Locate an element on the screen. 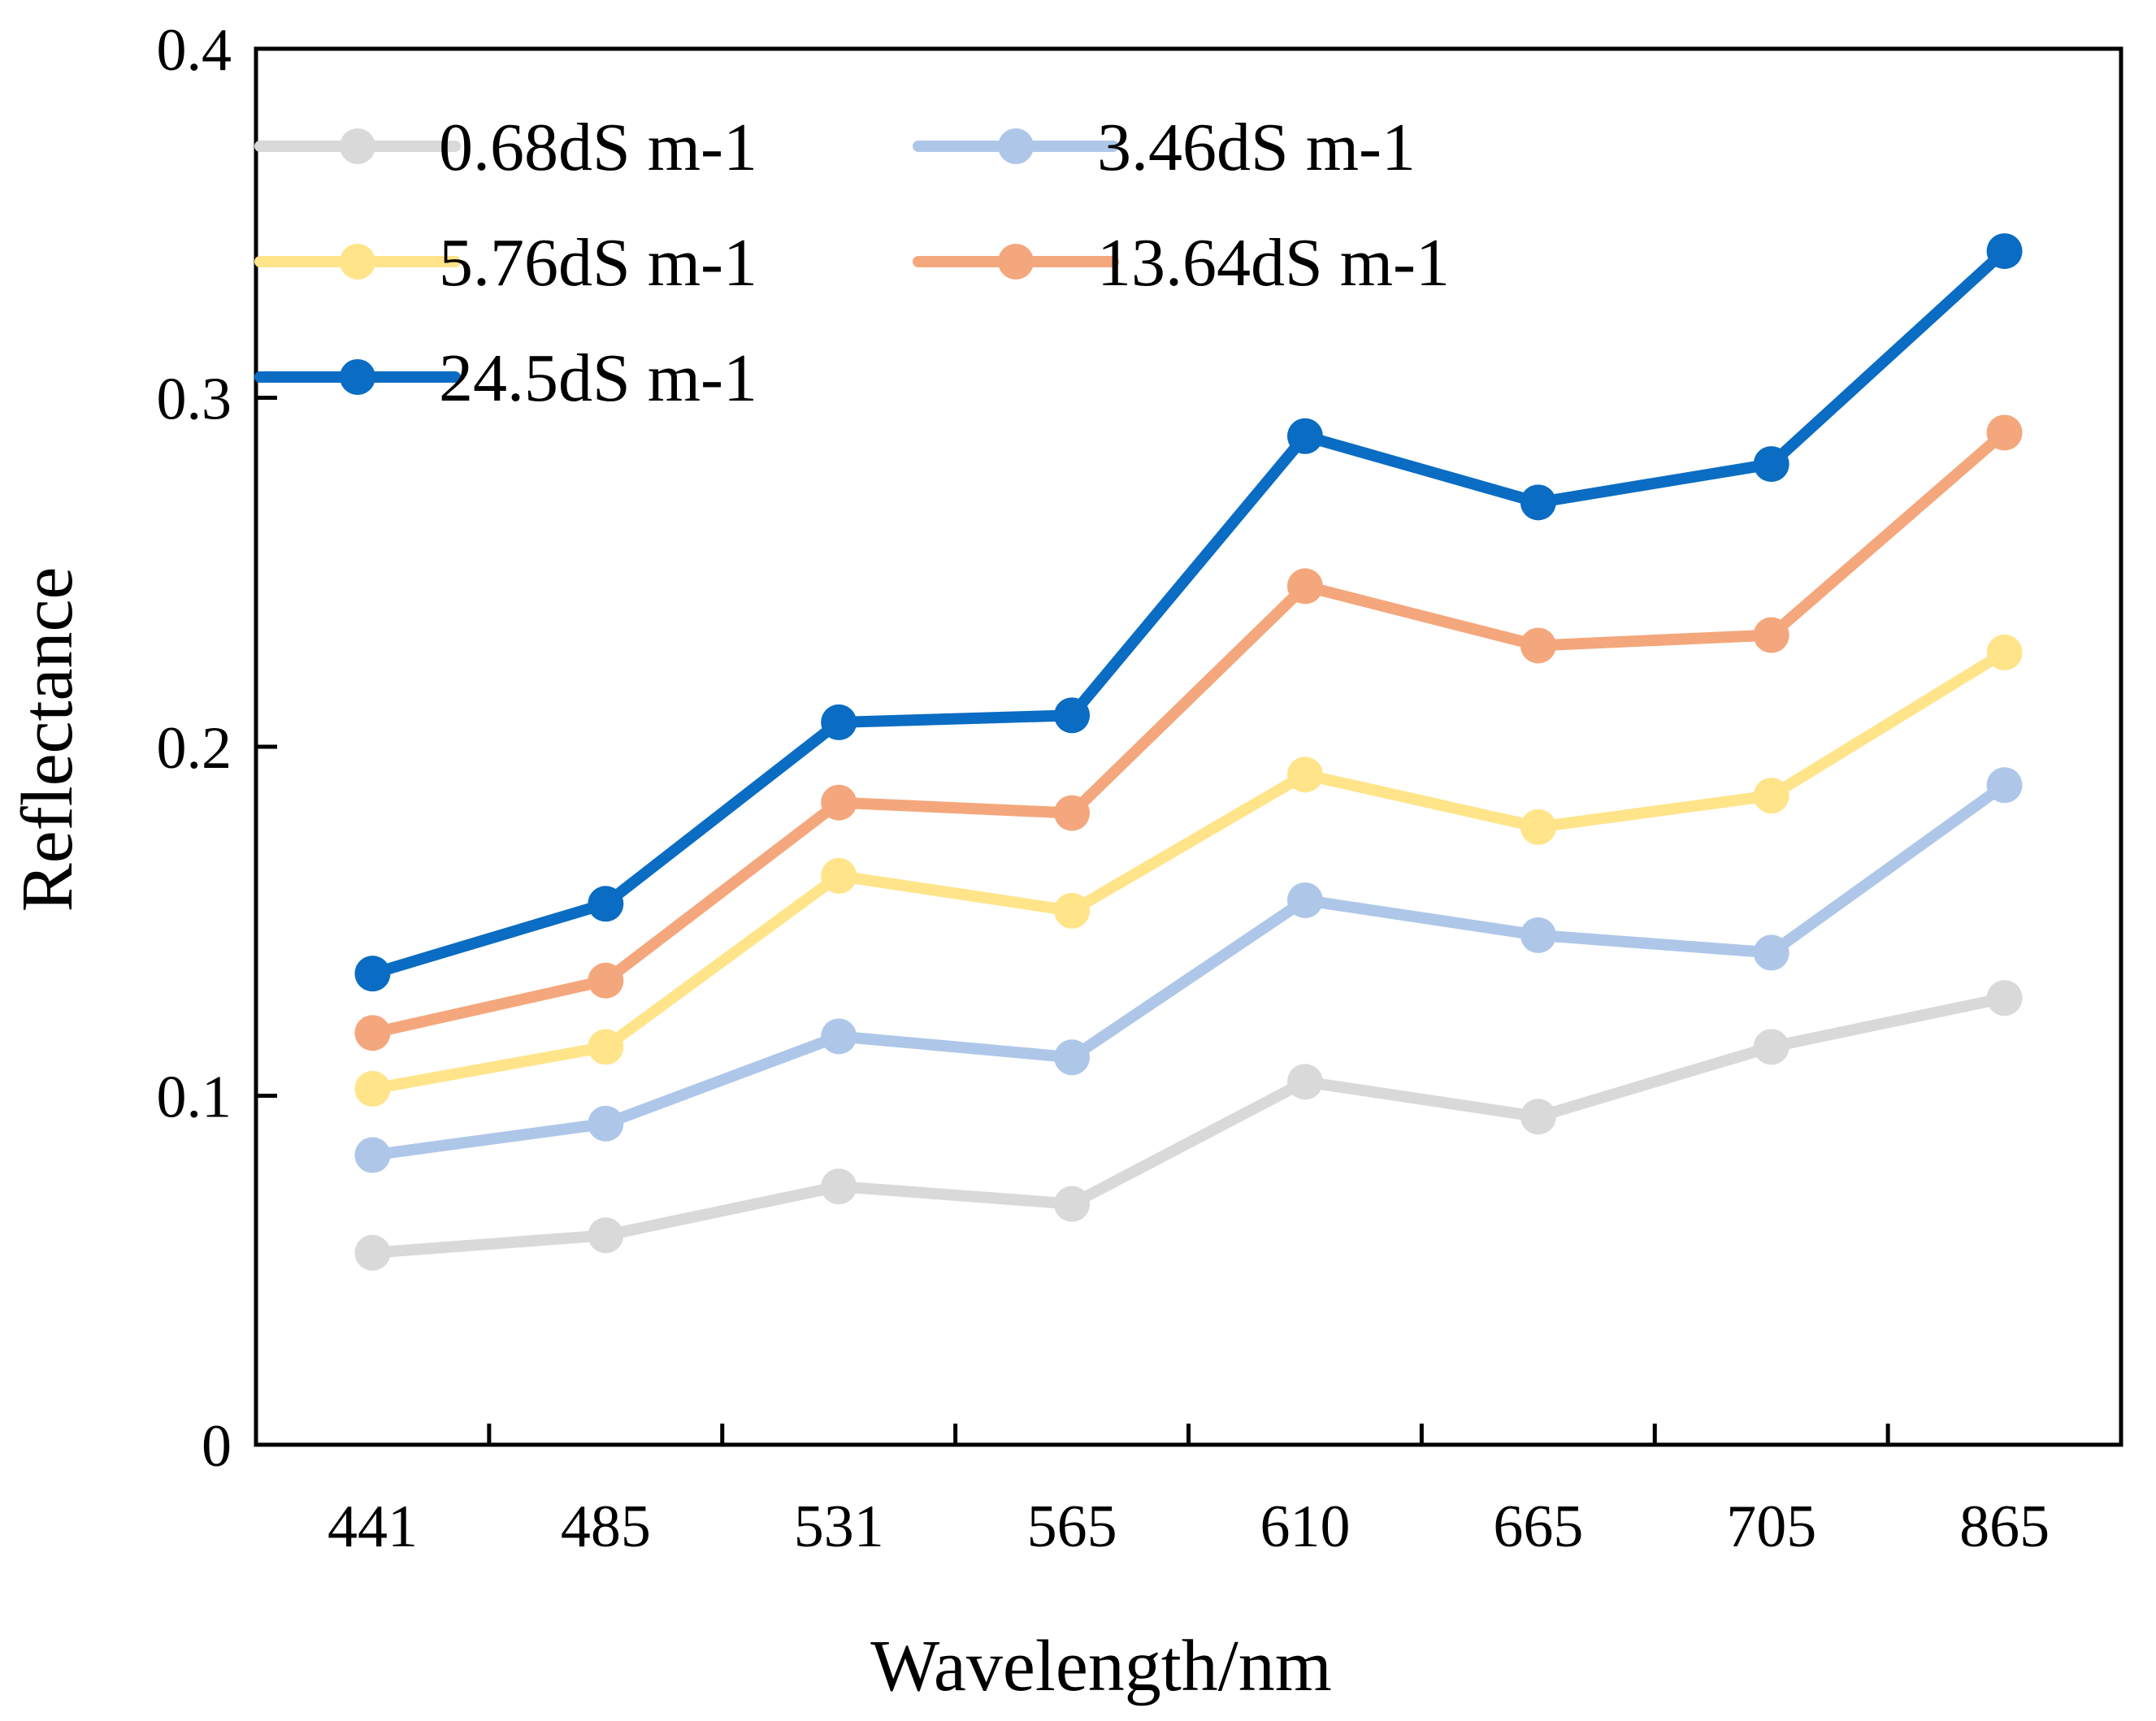  legend-item: 13.64dS m-1 is located at coordinates (1182, 263).